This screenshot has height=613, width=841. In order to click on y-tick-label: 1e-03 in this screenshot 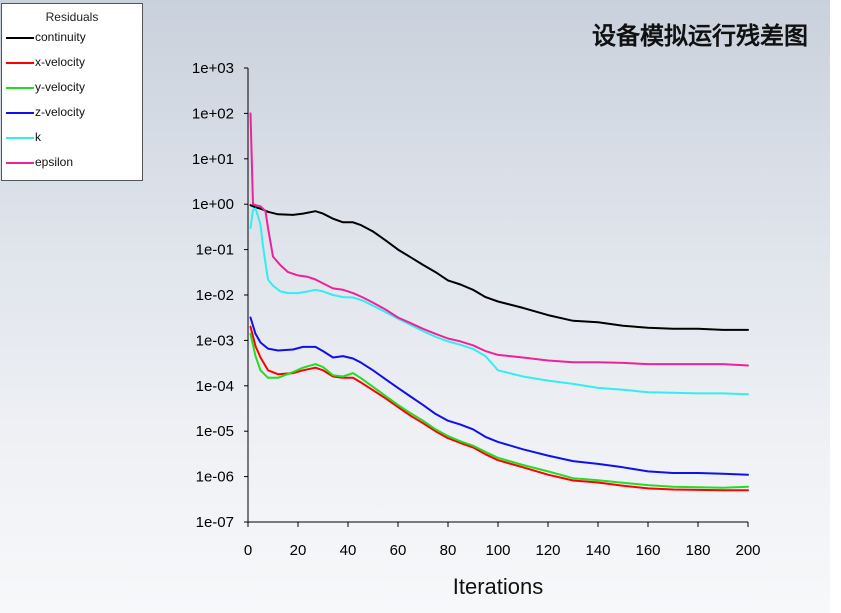, I will do `click(215, 340)`.